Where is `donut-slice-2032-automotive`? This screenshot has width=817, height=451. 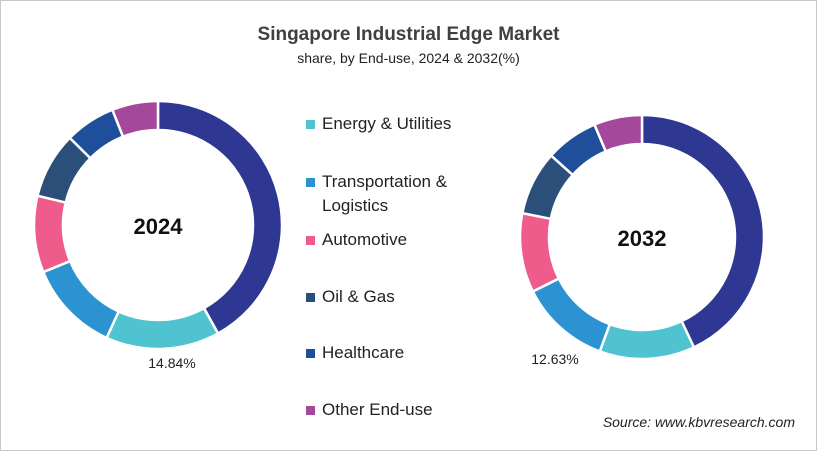 donut-slice-2032-automotive is located at coordinates (539, 252).